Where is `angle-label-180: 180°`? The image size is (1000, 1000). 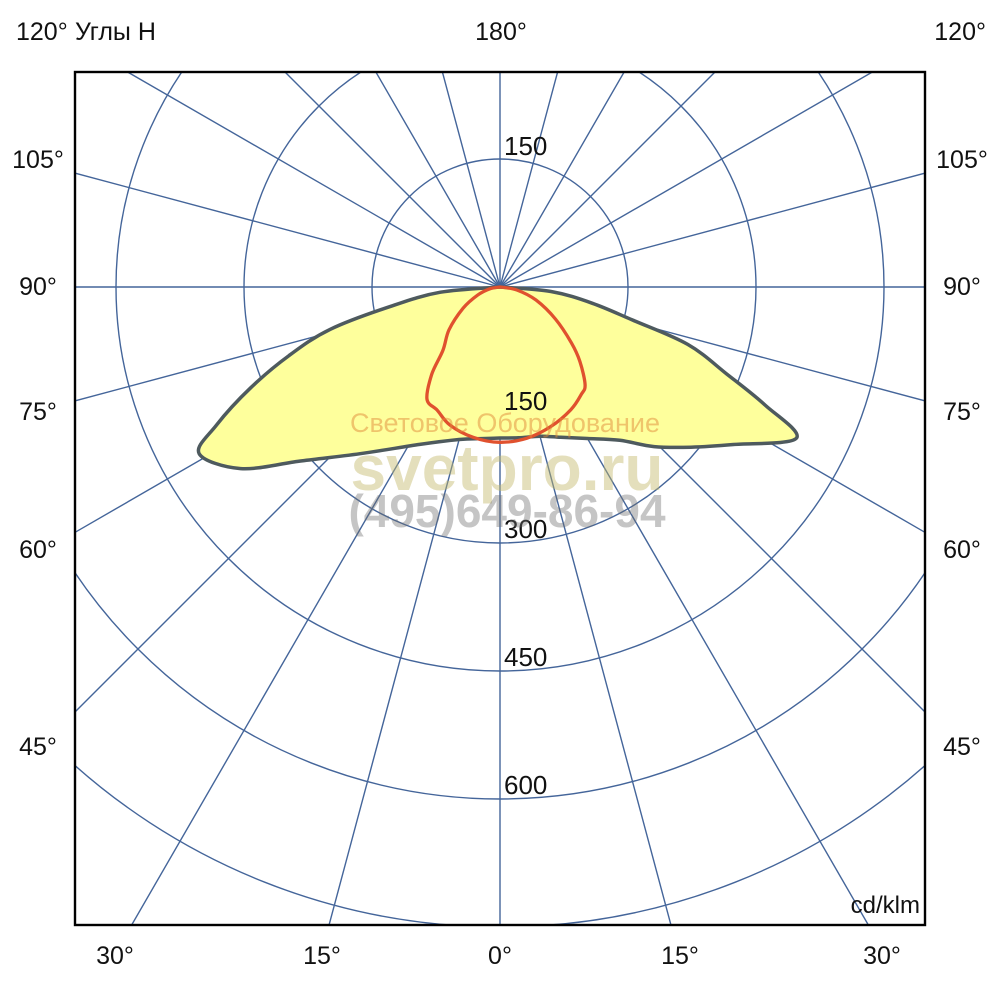
angle-label-180: 180° is located at coordinates (501, 32).